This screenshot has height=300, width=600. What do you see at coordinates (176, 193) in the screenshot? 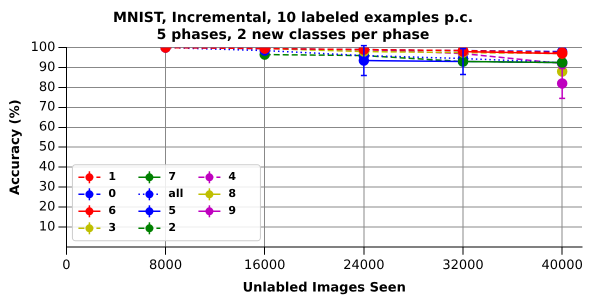
I see `legend-label: all` at bounding box center [176, 193].